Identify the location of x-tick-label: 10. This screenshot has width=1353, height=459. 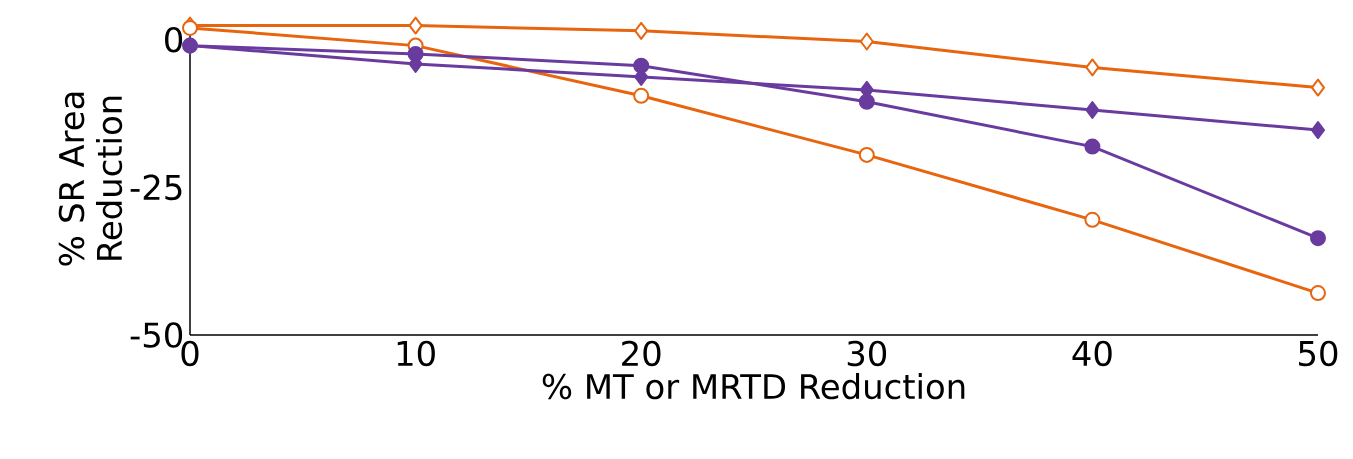
(416, 353).